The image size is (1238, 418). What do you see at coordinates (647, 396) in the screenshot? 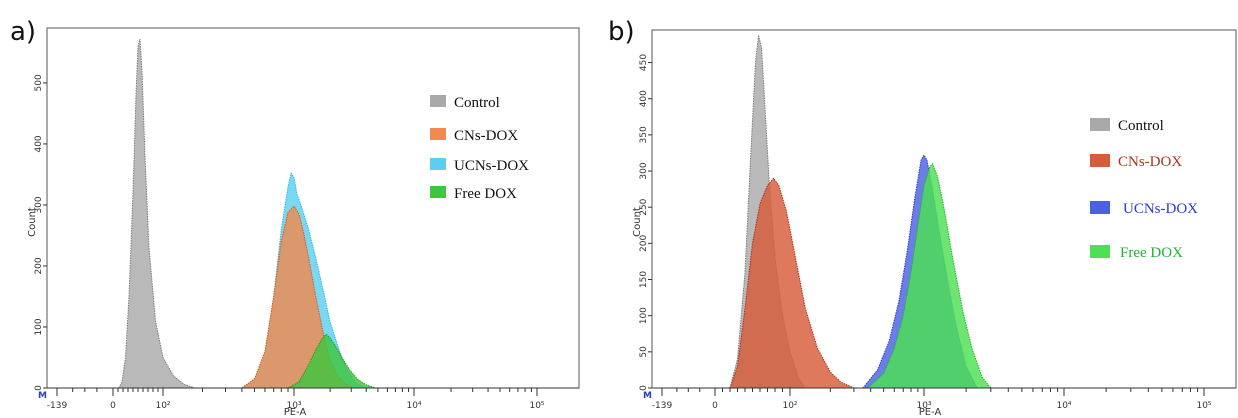
I see `panel-b-marker-m: M` at bounding box center [647, 396].